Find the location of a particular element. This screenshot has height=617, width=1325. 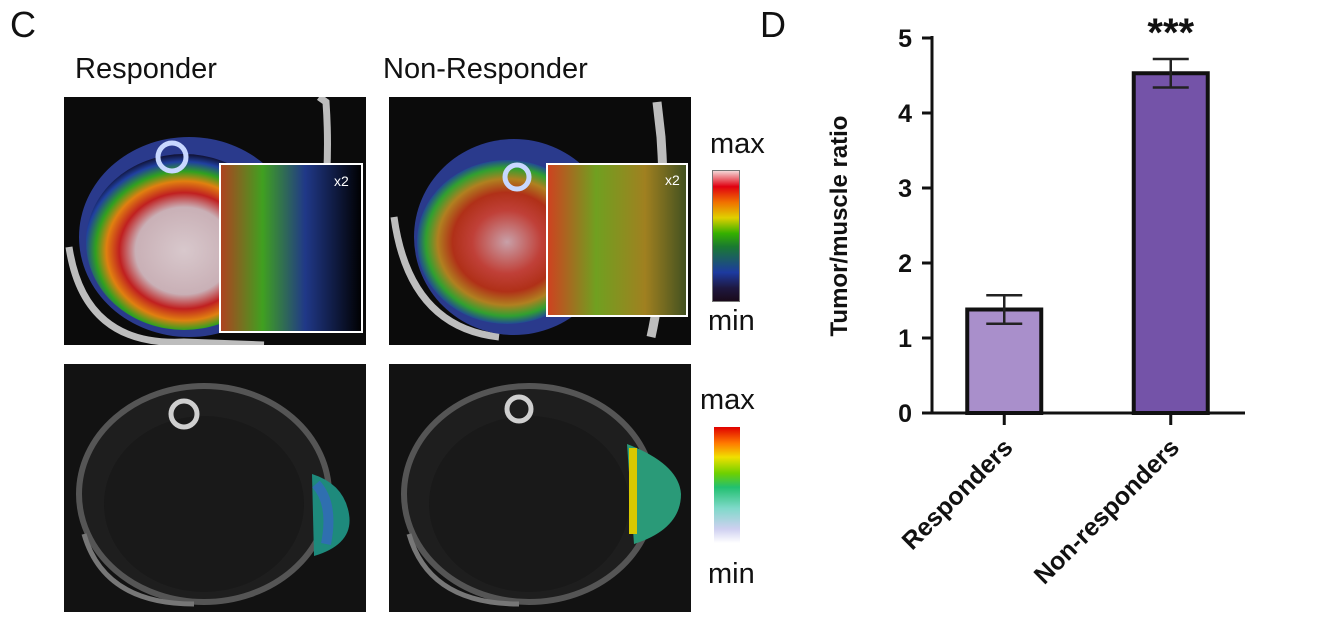

responder-pet-image: x2 is located at coordinates (215, 221).